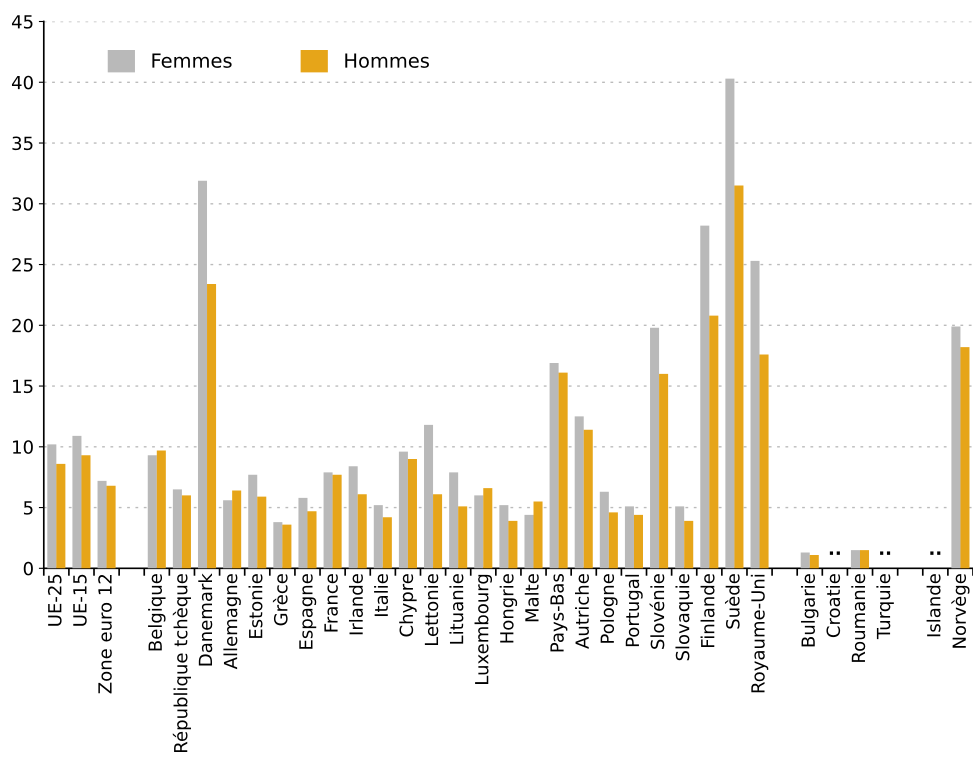  I want to click on x-tick-label: Slovaquie, so click(684, 617).